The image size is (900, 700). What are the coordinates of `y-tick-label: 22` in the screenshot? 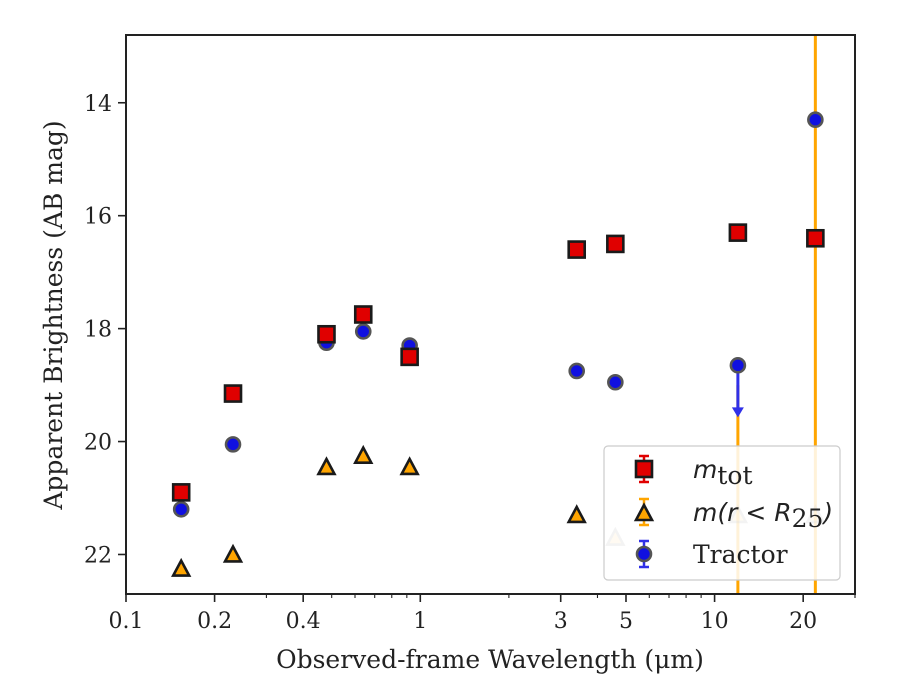 It's located at (98, 555).